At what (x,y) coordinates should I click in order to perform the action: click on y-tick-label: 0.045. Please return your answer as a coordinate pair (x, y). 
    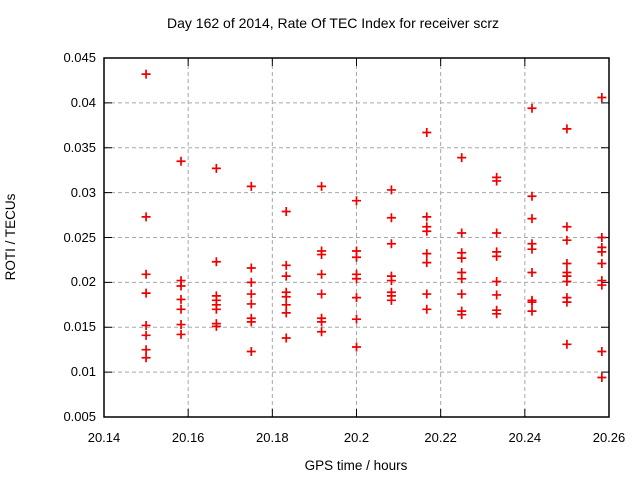
    Looking at the image, I should click on (79, 57).